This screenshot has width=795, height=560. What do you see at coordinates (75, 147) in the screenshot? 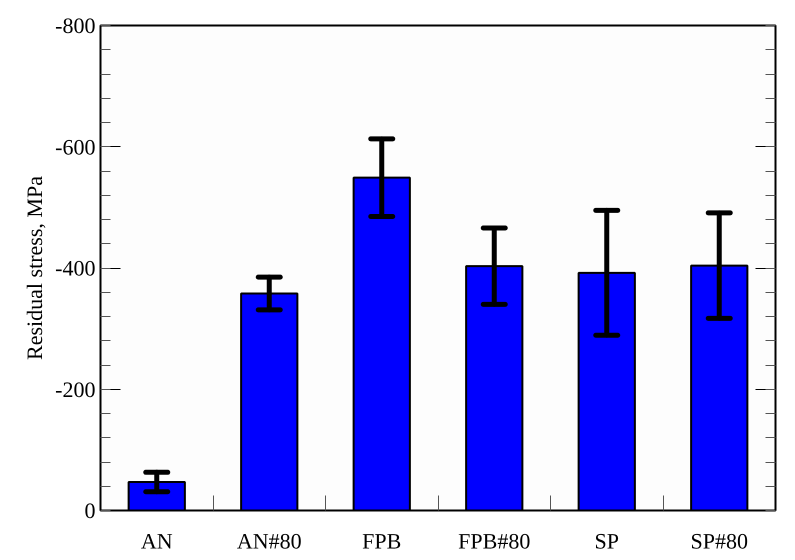
I see `y-tick-label: -600` at bounding box center [75, 147].